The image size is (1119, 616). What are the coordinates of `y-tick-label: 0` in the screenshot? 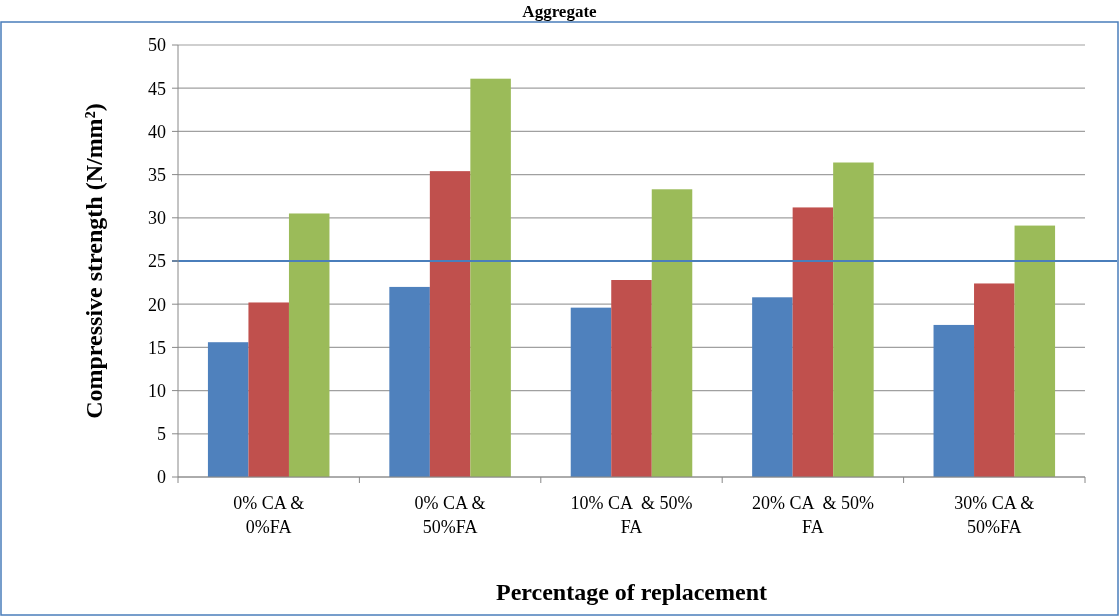 It's located at (161, 477).